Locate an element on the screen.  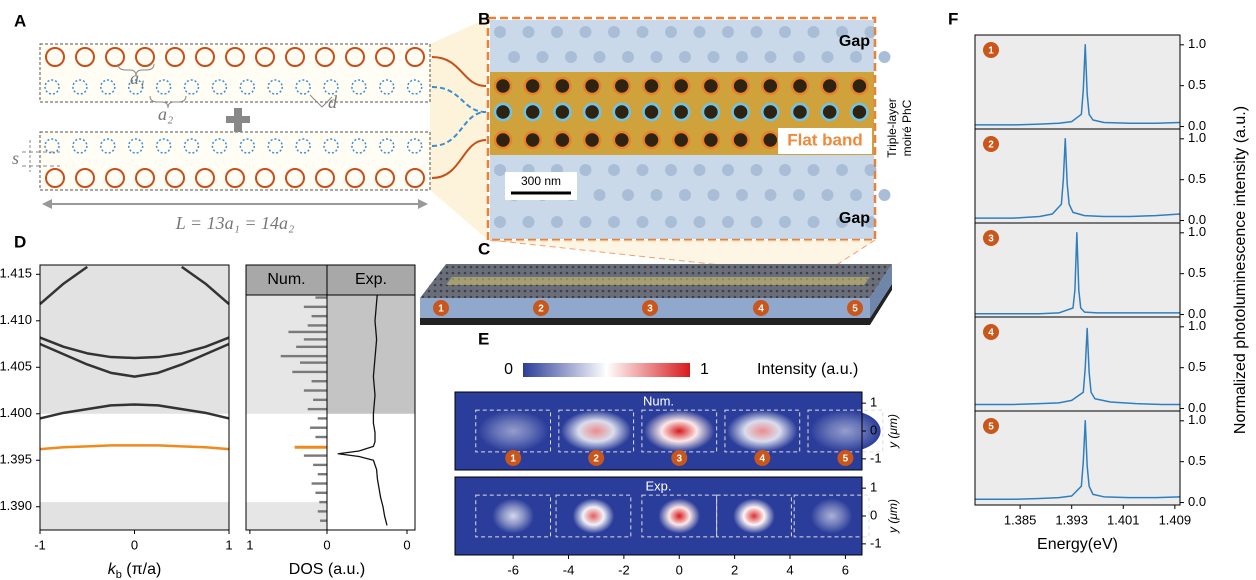
colorbar-tick-label: 0 is located at coordinates (508, 369).